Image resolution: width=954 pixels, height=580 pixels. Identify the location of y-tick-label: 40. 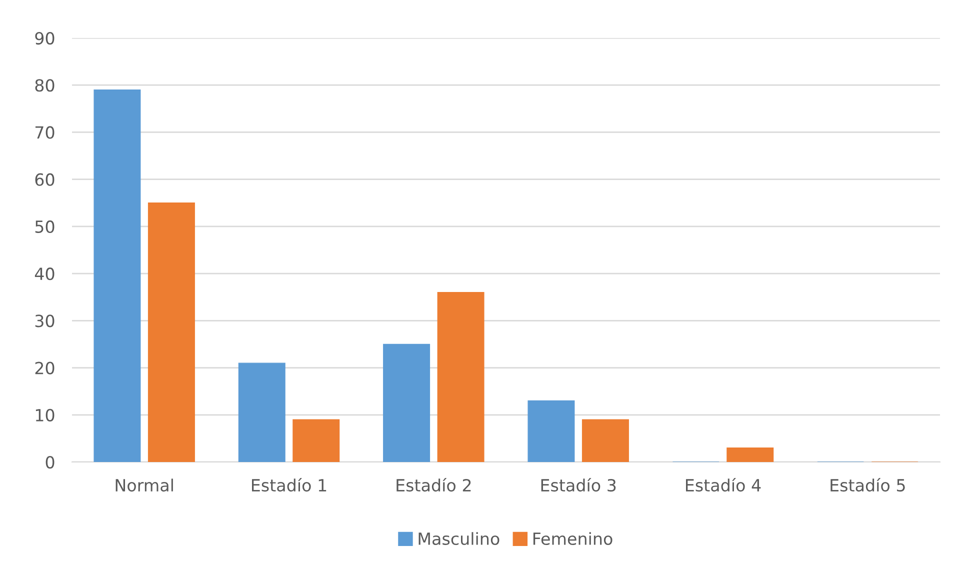
(44, 274).